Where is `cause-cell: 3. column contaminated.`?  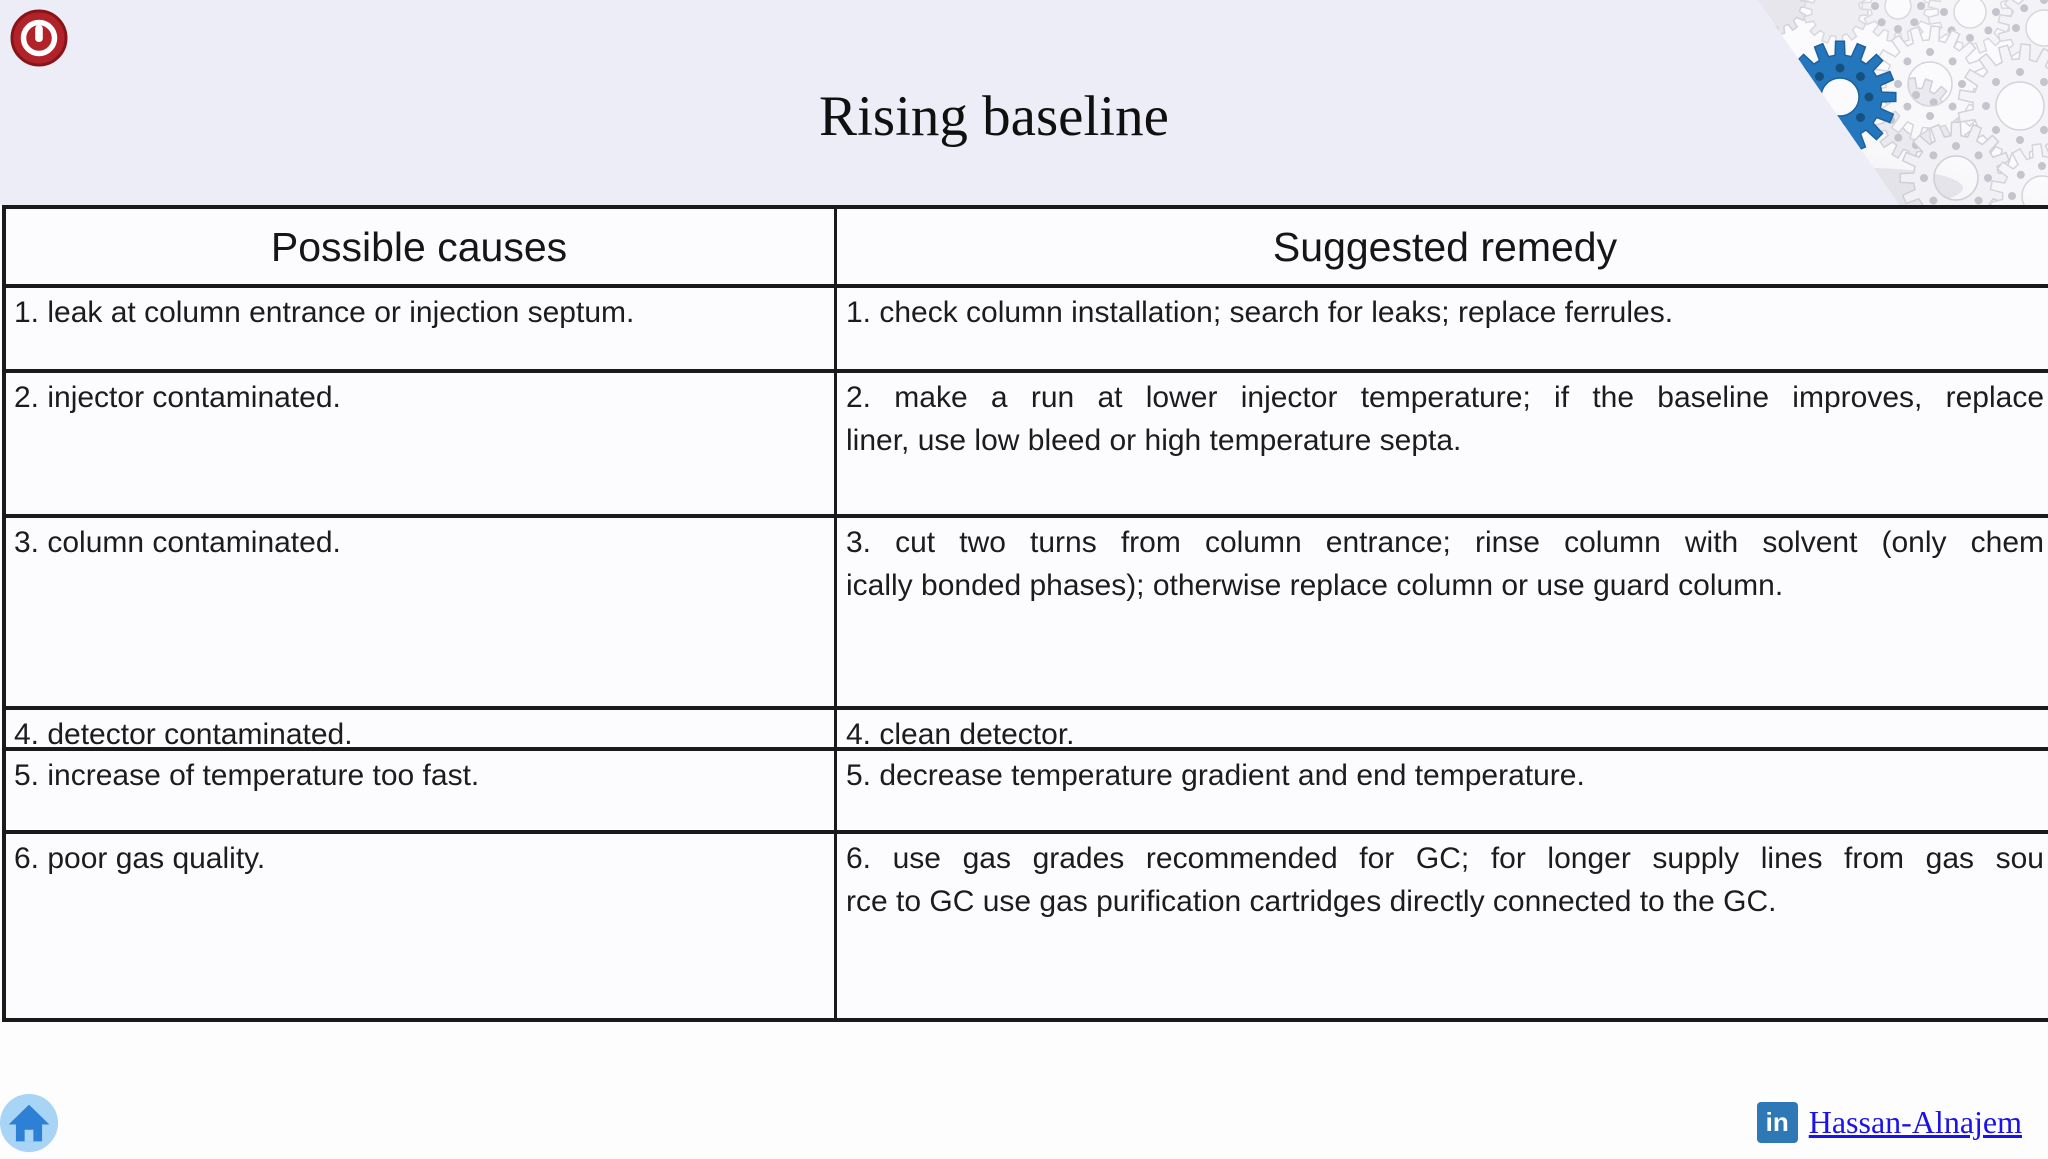 cause-cell: 3. column contaminated. is located at coordinates (177, 542).